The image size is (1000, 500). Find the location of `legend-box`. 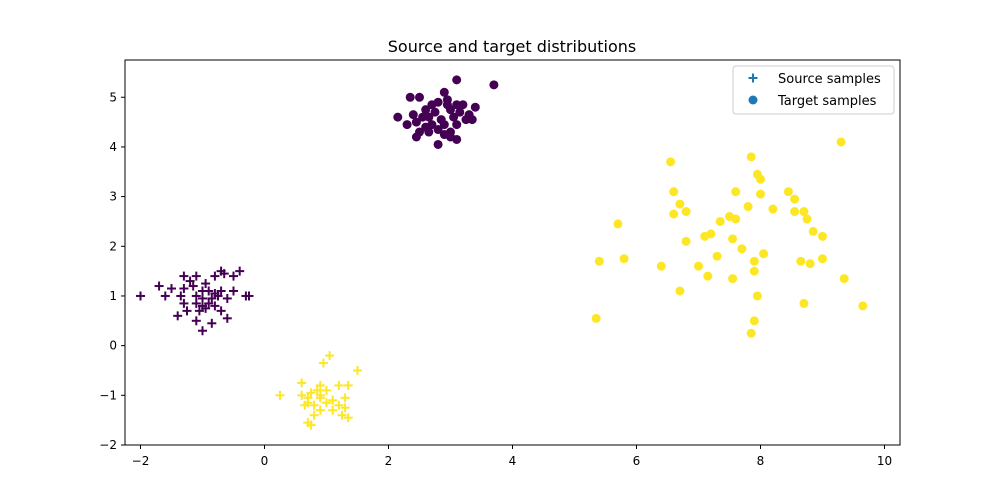

legend-box is located at coordinates (813, 90).